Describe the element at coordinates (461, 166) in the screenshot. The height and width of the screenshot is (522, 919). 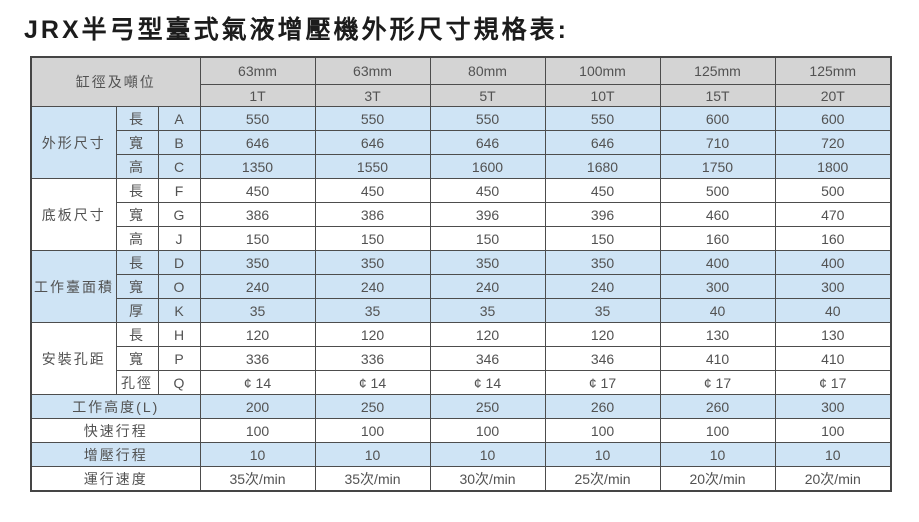
I see `table-row: 高 C 1350 1550 1600 1680 1750 1800` at that location.